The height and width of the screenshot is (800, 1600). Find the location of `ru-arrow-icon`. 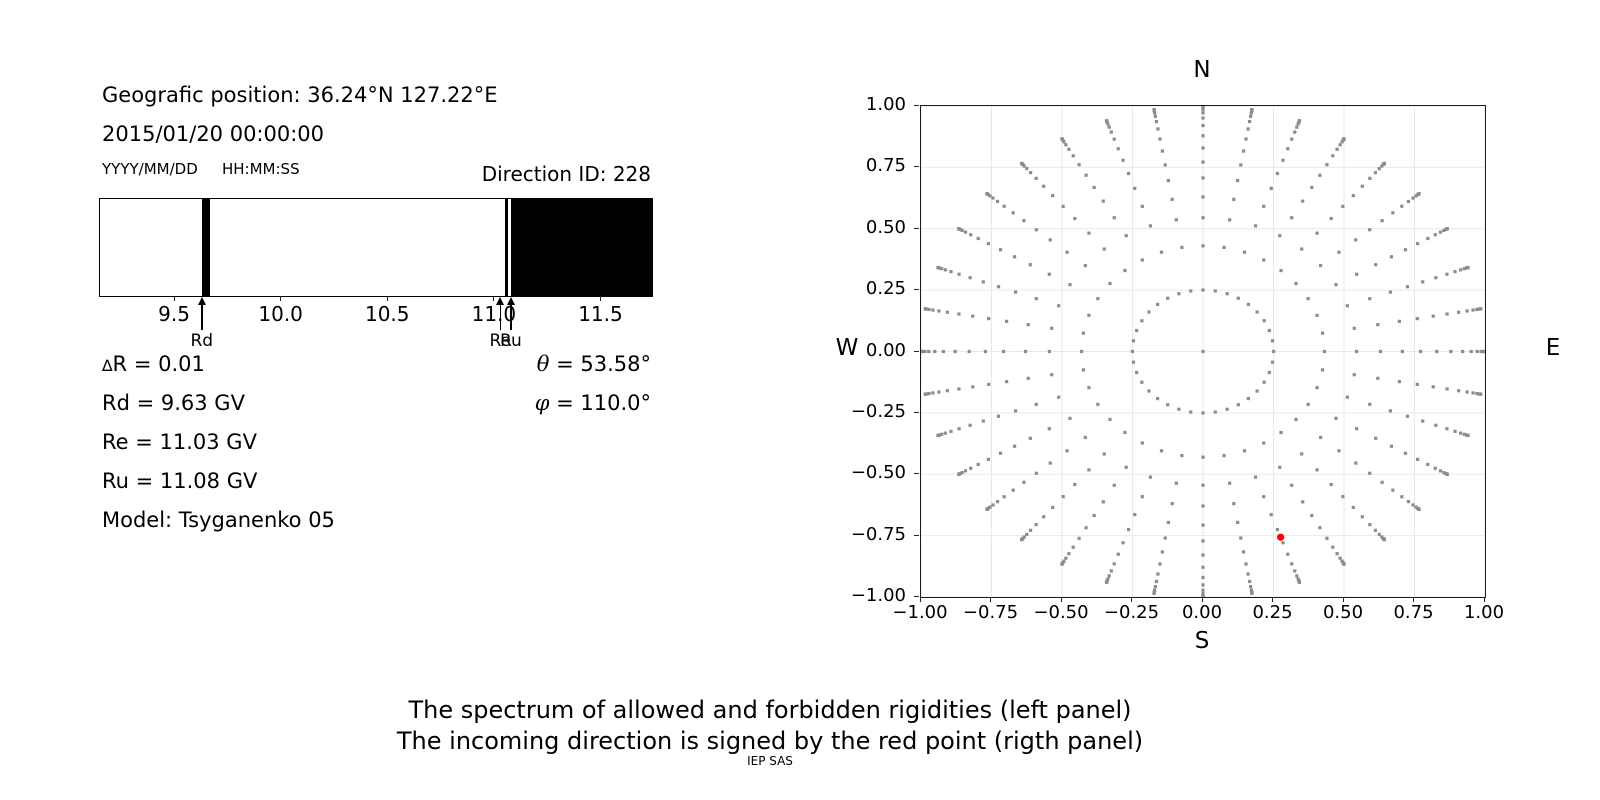

ru-arrow-icon is located at coordinates (511, 313).